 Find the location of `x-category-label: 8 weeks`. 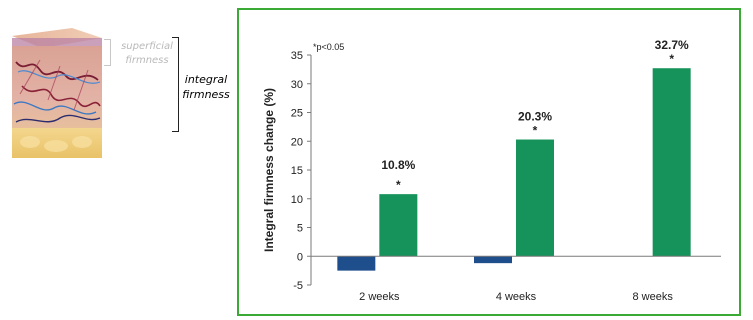

x-category-label: 8 weeks is located at coordinates (652, 297).